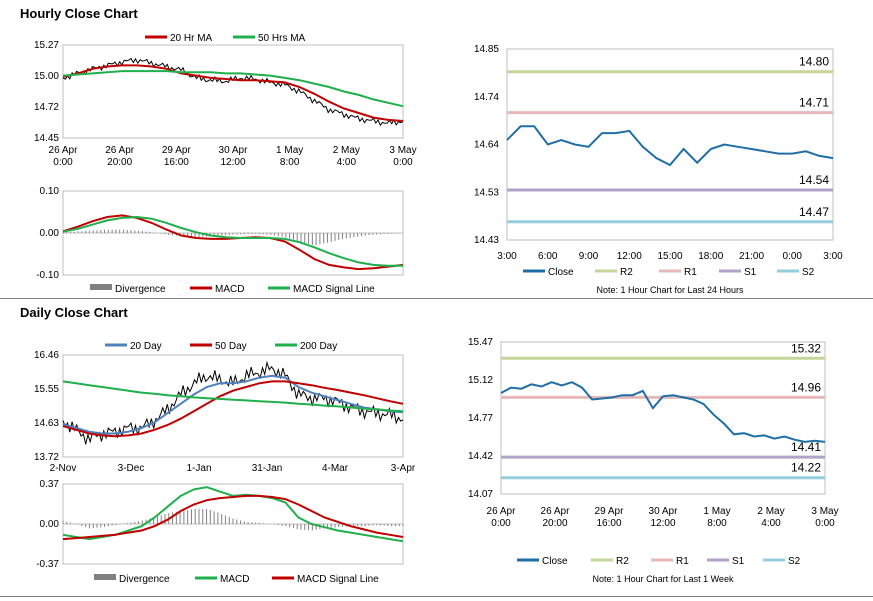 The image size is (873, 601). I want to click on daily-levels-x-tick: 1 May, so click(716, 511).